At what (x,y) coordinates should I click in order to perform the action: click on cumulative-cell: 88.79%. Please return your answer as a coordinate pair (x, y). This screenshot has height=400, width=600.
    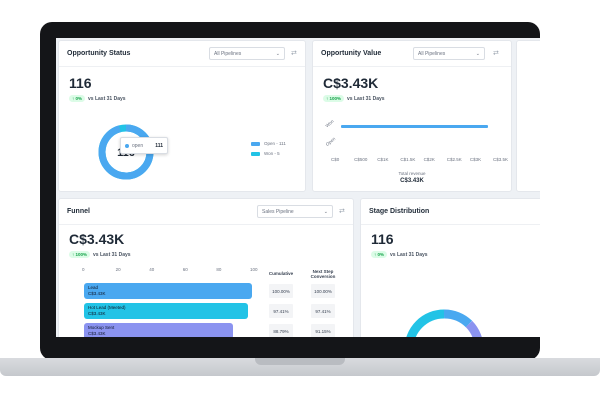
    Looking at the image, I should click on (281, 330).